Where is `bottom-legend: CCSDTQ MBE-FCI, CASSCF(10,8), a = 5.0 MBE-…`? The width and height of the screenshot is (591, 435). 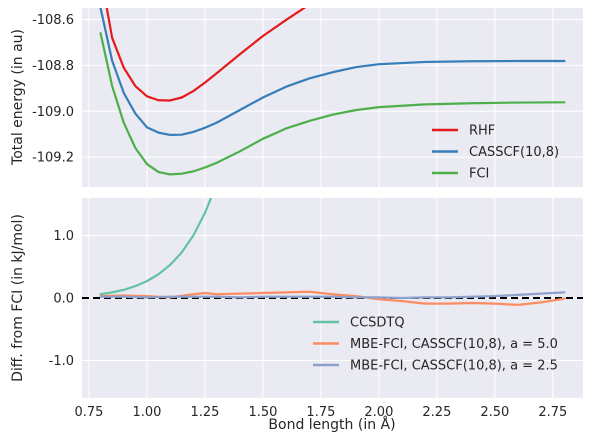
bottom-legend: CCSDTQ MBE-FCI, CASSCF(10,8), a = 5.0 MBE-… is located at coordinates (435, 345).